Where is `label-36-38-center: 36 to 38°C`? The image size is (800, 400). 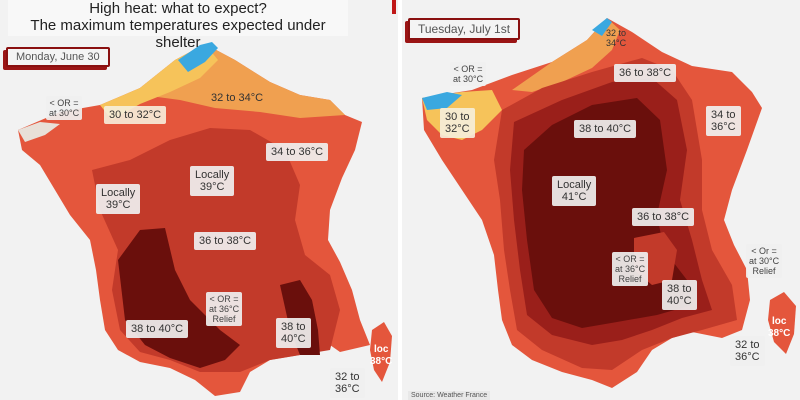 label-36-38-center: 36 to 38°C is located at coordinates (663, 217).